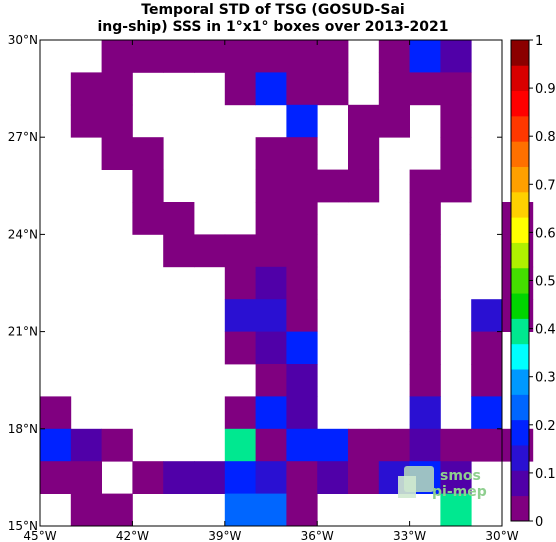 Image resolution: width=556 pixels, height=542 pixels. What do you see at coordinates (39, 535) in the screenshot?
I see `x-tick-label: 45°W` at bounding box center [39, 535].